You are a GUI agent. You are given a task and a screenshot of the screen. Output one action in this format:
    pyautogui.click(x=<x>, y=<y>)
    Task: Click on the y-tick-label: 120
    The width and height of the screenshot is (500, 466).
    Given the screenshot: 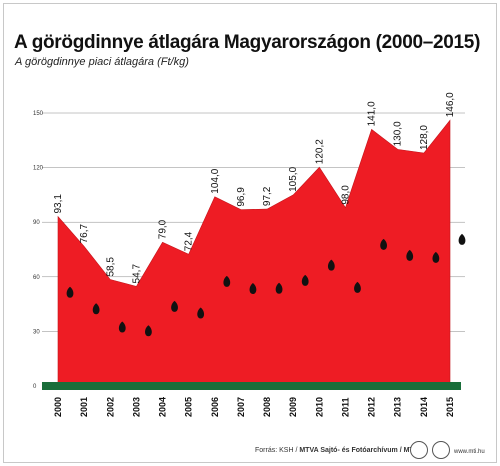 What is the action you would take?
    pyautogui.click(x=38, y=169)
    